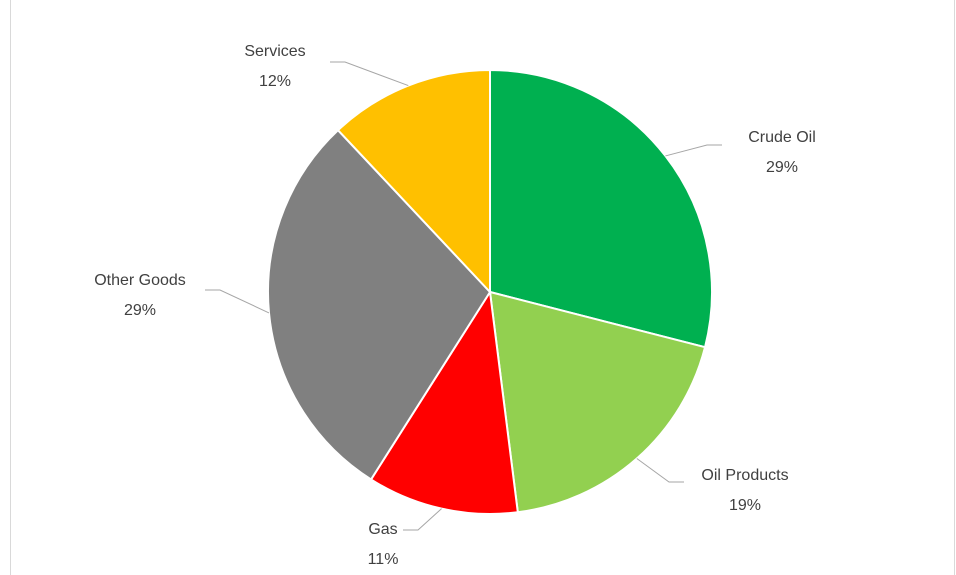 This screenshot has width=956, height=575. What do you see at coordinates (275, 81) in the screenshot?
I see `data-label-value: 12%` at bounding box center [275, 81].